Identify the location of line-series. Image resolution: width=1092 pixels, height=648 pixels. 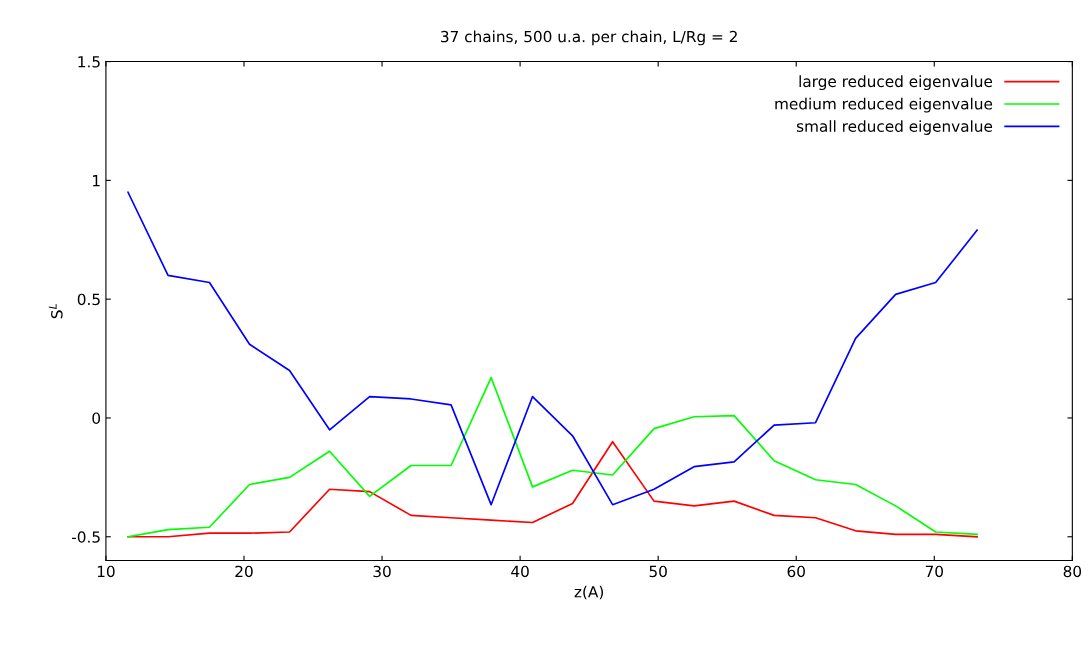
(552, 489).